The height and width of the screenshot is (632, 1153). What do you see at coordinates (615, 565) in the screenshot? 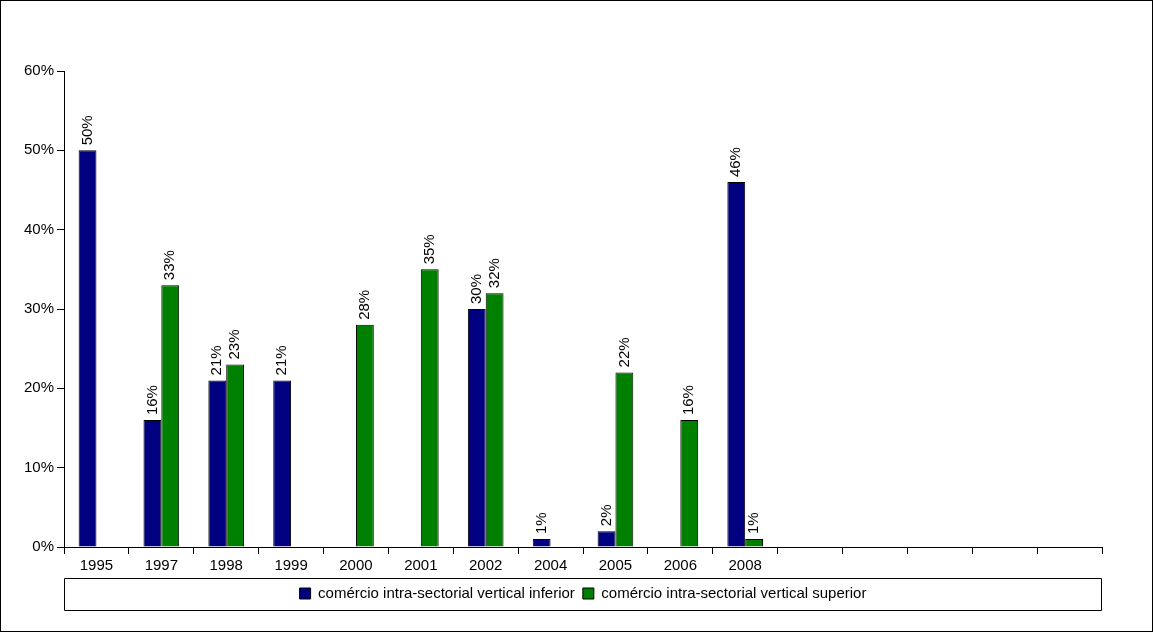
I see `x-tick-label: 2005` at bounding box center [615, 565].